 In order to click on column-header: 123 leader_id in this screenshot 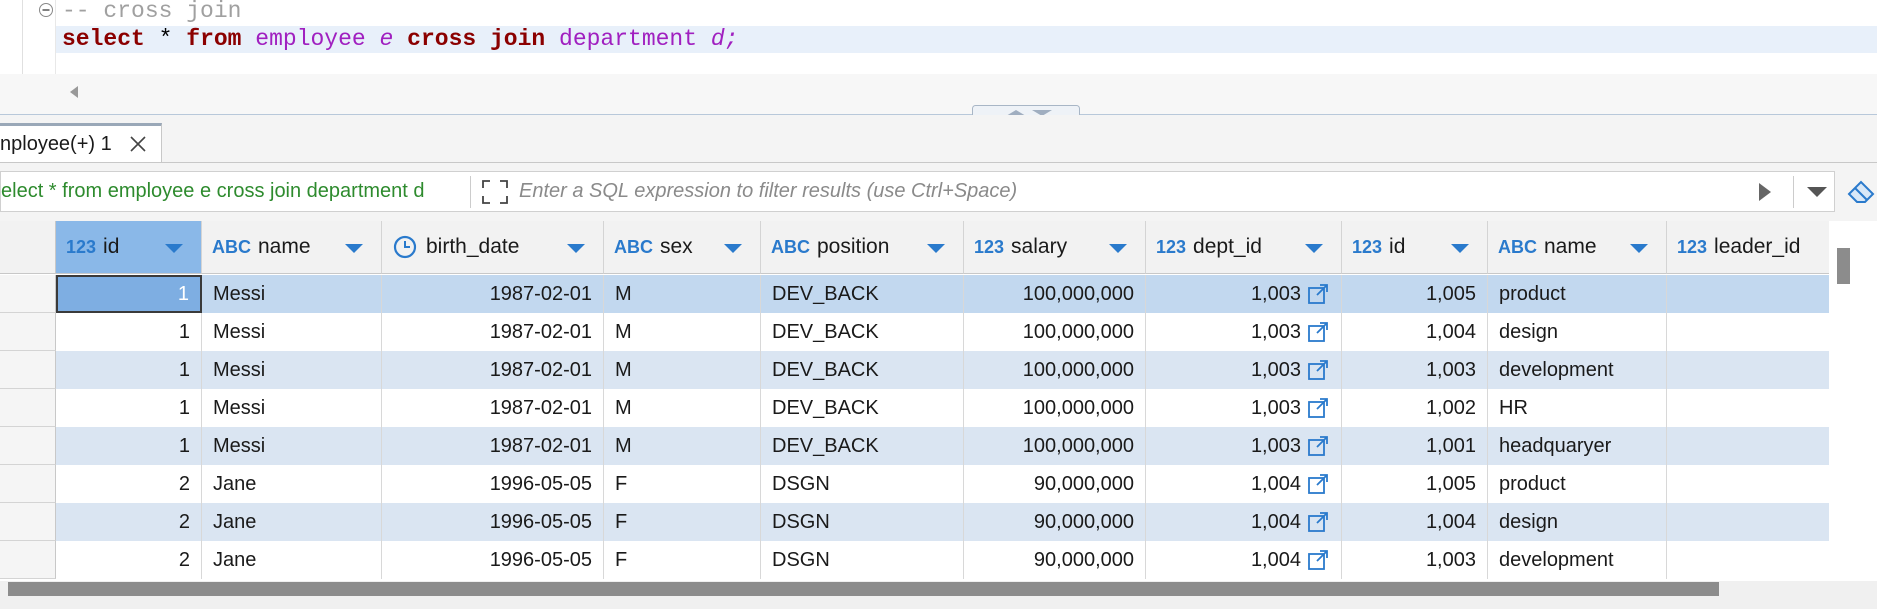, I will do `click(1748, 247)`.